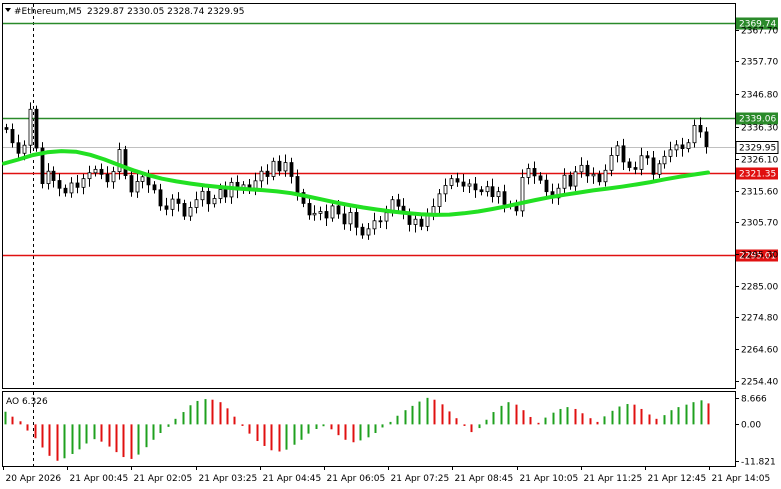  What do you see at coordinates (759, 32) in the screenshot?
I see `price-tick-label: 2367.70` at bounding box center [759, 32].